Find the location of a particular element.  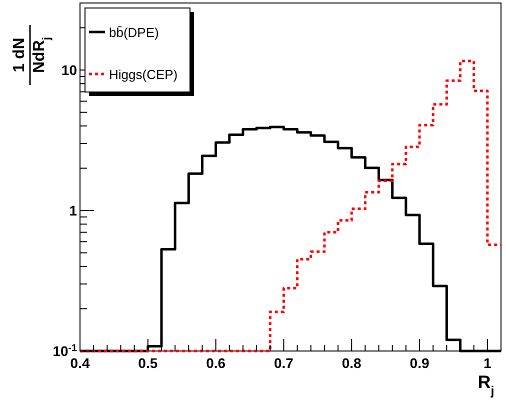

legend-label: Higgs(CEP) is located at coordinates (143, 74).